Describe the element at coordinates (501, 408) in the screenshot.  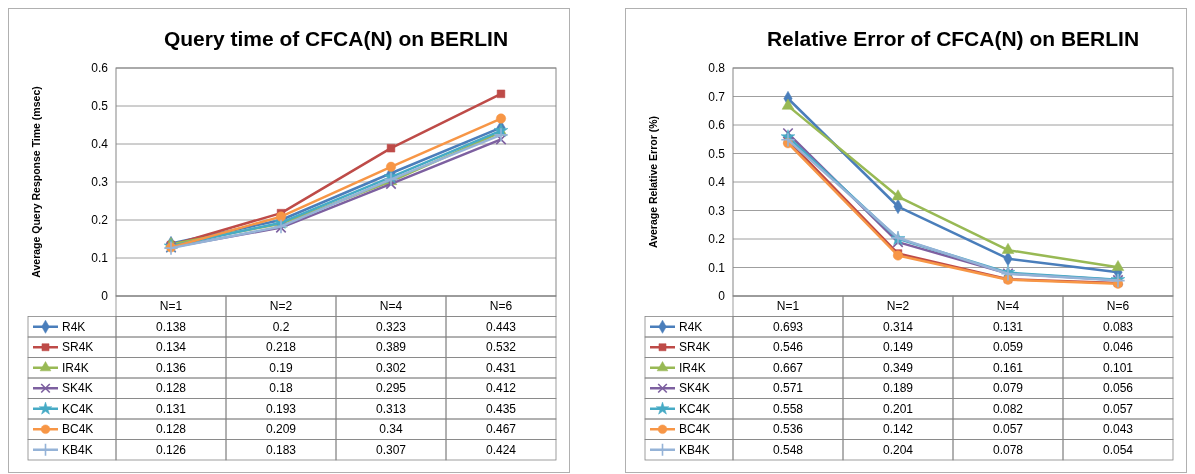
I see `data-label: 0.435` at that location.